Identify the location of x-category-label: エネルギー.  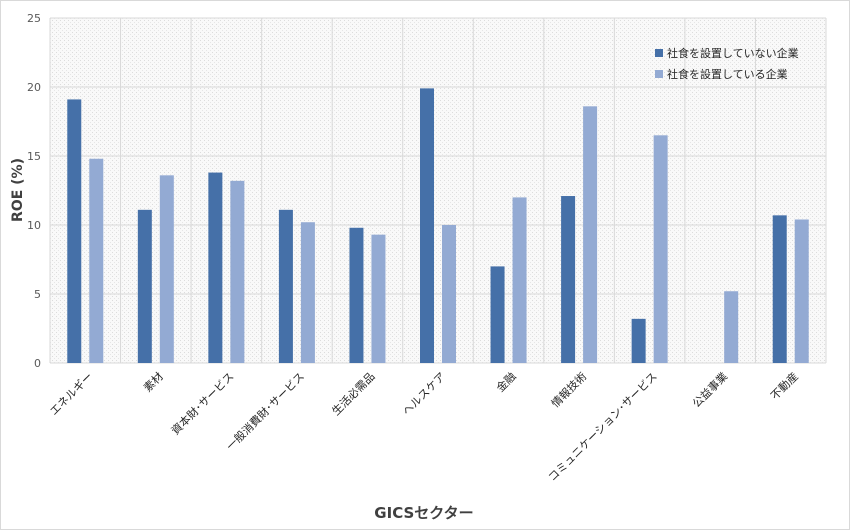
(71, 394).